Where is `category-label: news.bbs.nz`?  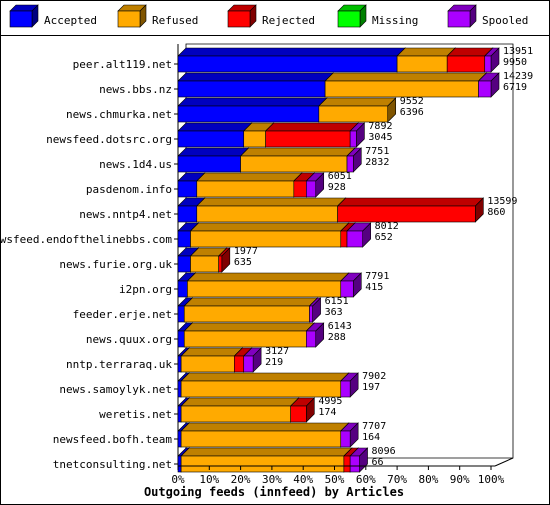
category-label: news.bbs.nz is located at coordinates (135, 89).